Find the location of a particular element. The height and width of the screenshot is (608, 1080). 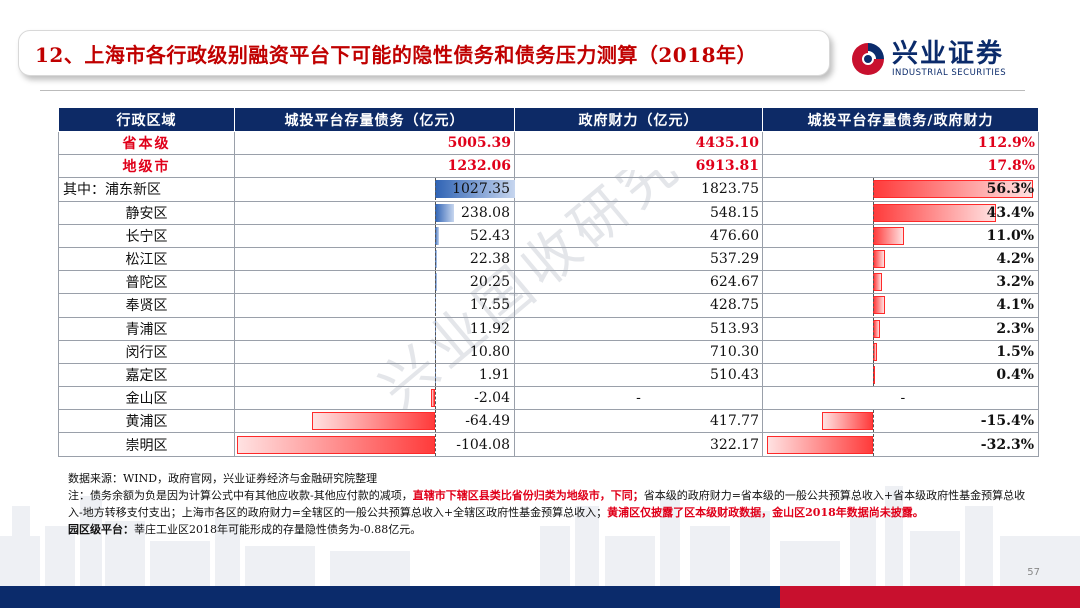

district-row: 闵行区 10.80 710.30 1.5% is located at coordinates (548, 352).